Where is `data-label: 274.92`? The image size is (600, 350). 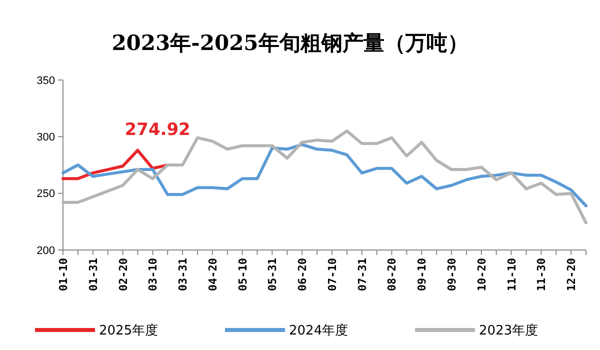 data-label: 274.92 is located at coordinates (157, 130).